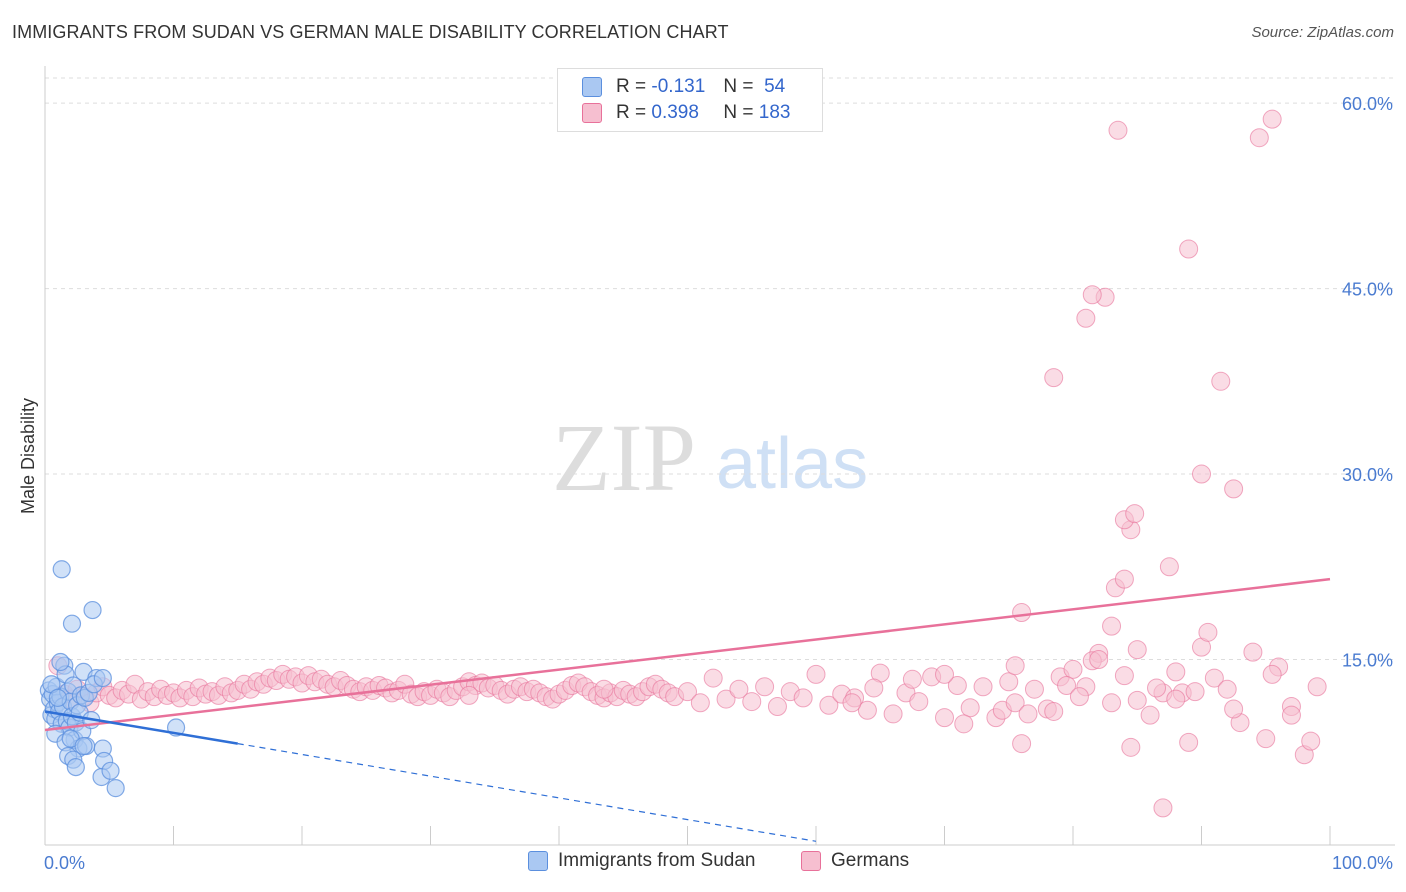 The height and width of the screenshot is (892, 1406). I want to click on bottom-legend-sudan: Immigrants from Sudan, so click(641, 861).